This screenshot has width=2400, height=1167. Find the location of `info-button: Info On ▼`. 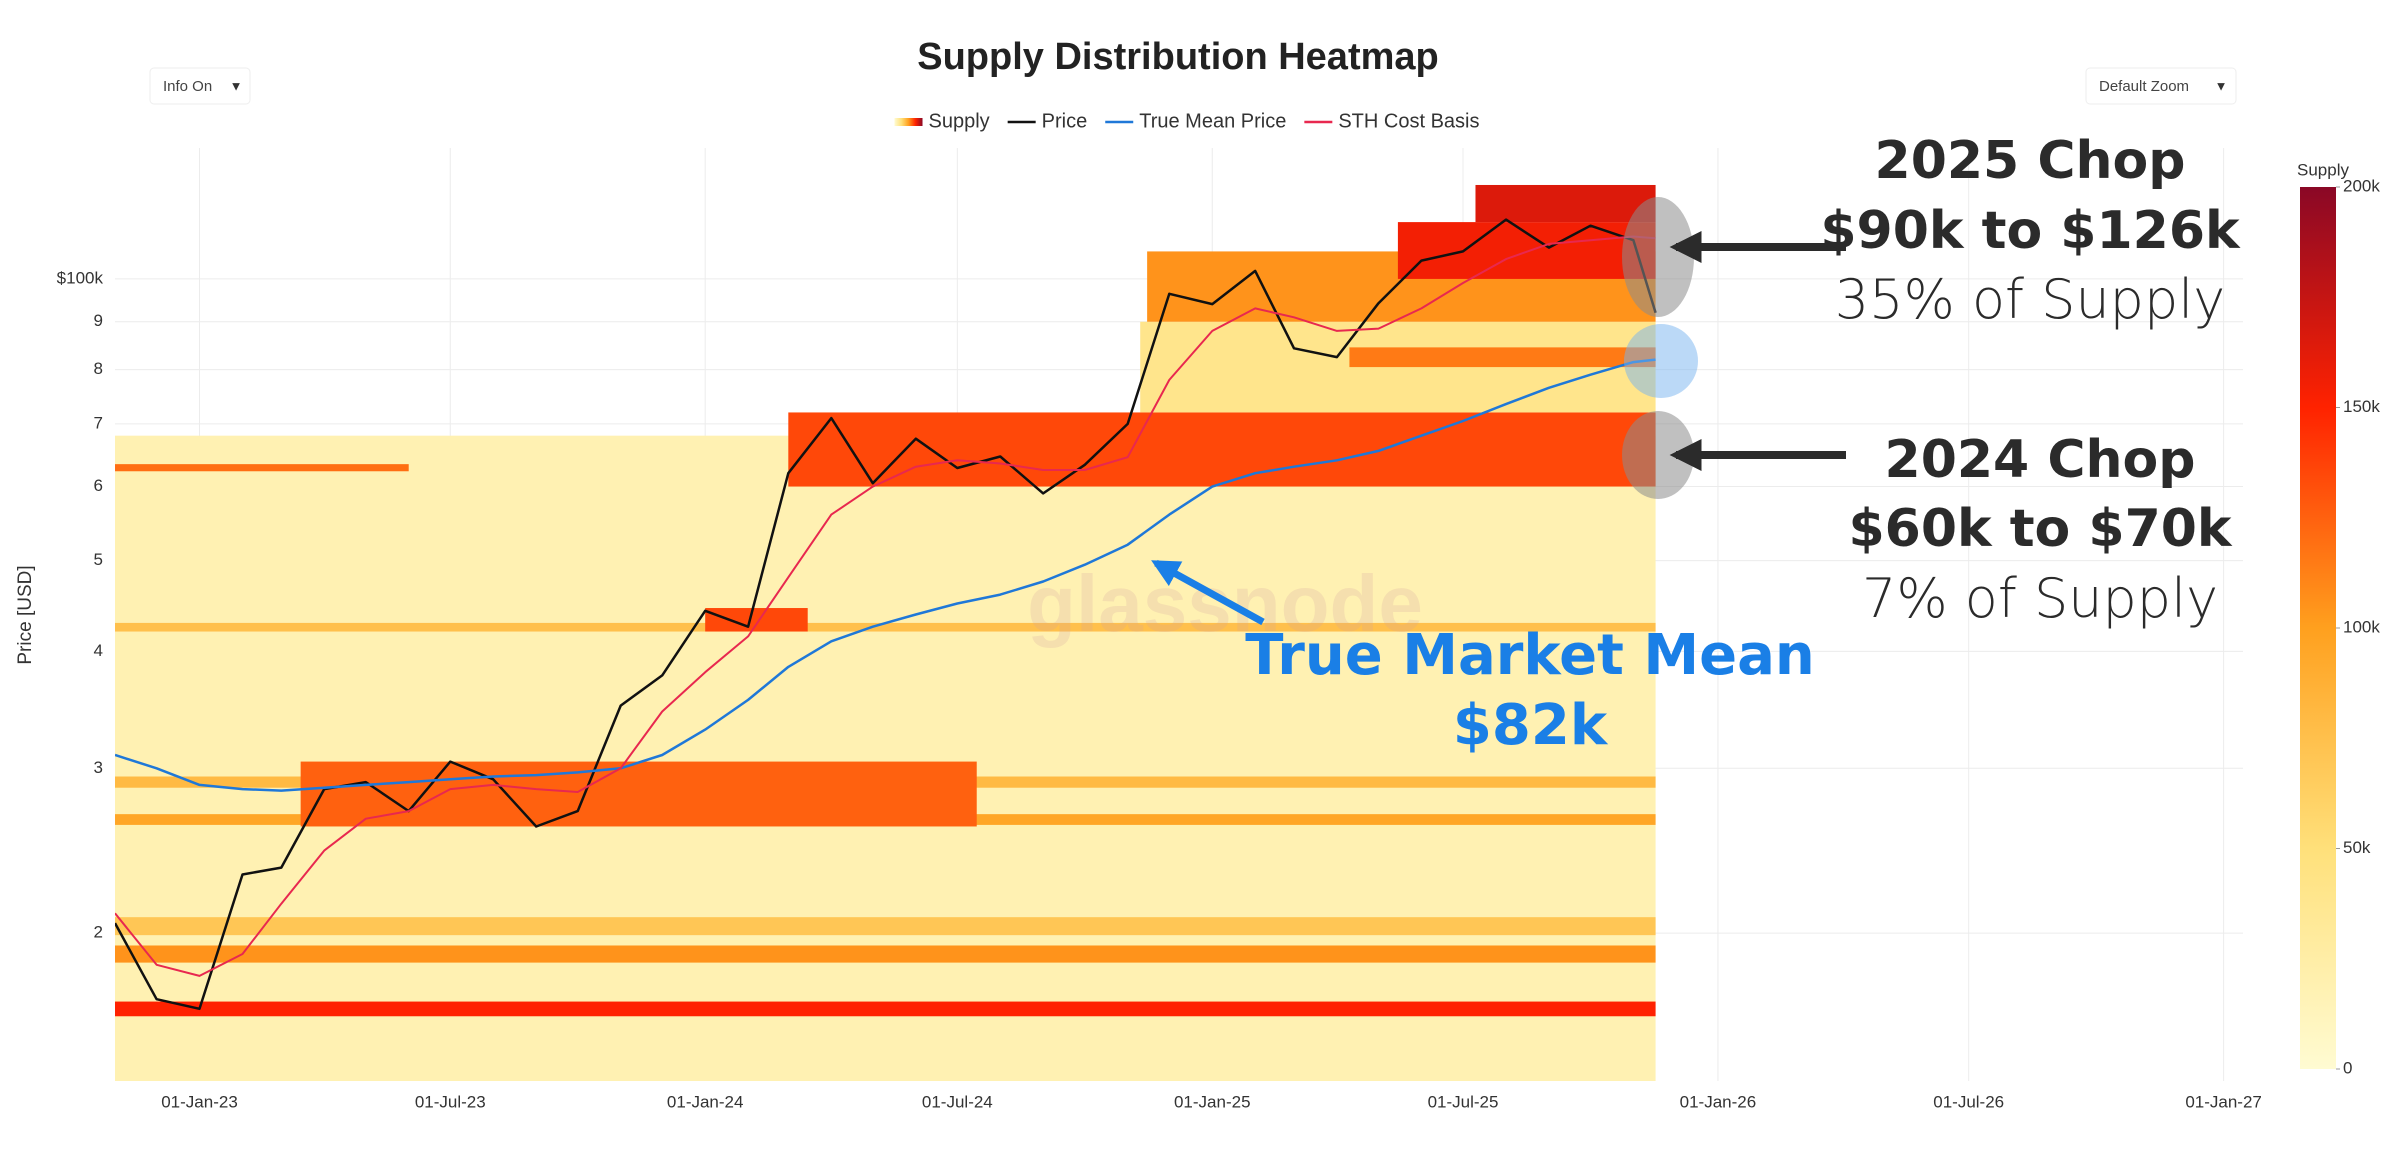

info-button: Info On ▼ is located at coordinates (200, 86).